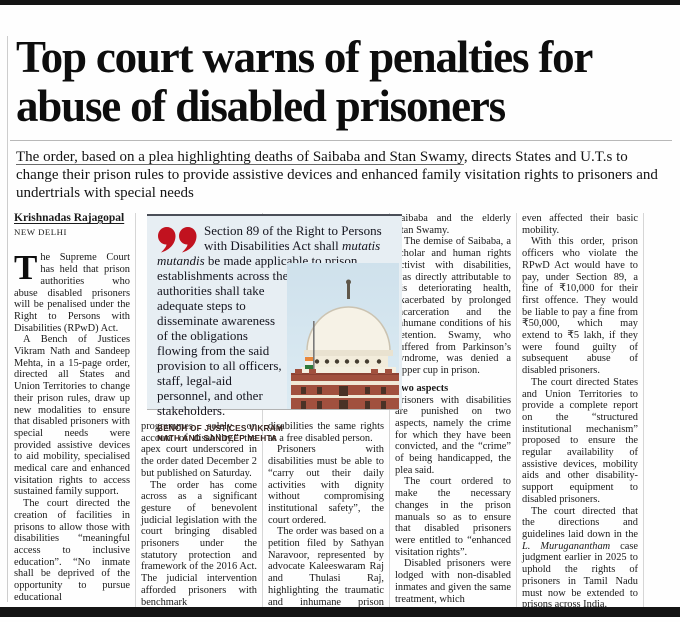 This screenshot has width=680, height=622. I want to click on paragraph: Saibaba and the elderly Stan Swamy., so click(453, 224).